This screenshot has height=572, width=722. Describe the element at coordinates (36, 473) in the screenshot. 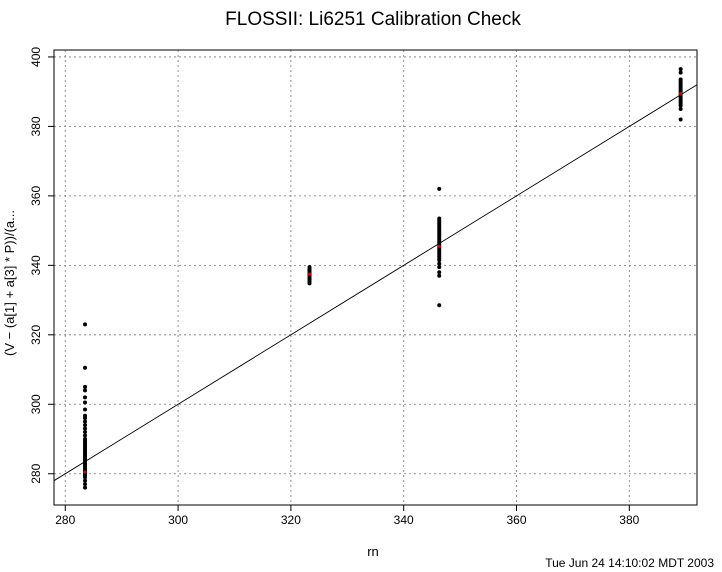

I see `y-tick-label: 280` at that location.